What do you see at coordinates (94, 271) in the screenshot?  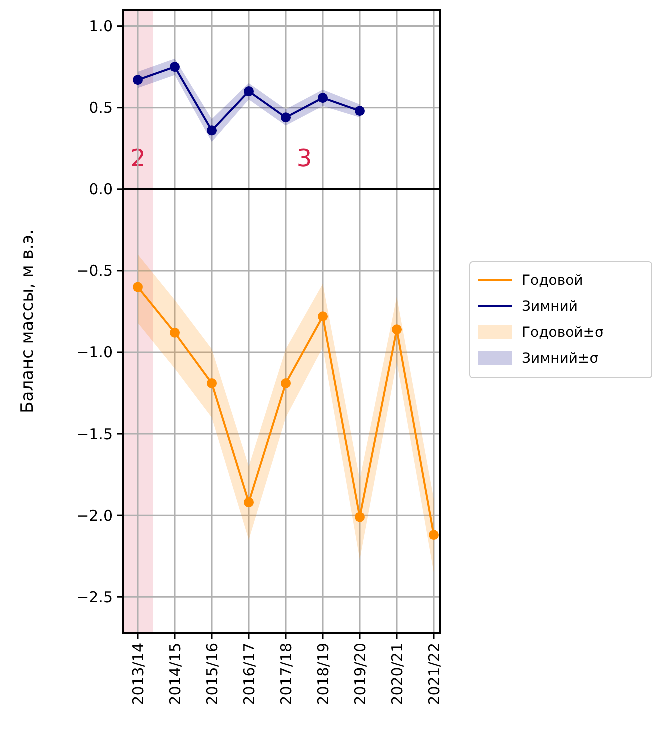 I see `y-tick-label: −0.5` at bounding box center [94, 271].